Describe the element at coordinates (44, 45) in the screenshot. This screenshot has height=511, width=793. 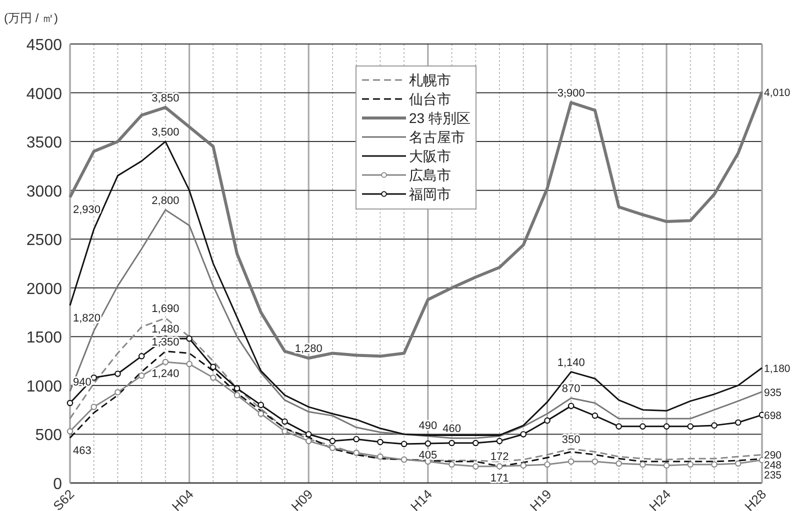
I see `y-tick-label: 4500` at that location.